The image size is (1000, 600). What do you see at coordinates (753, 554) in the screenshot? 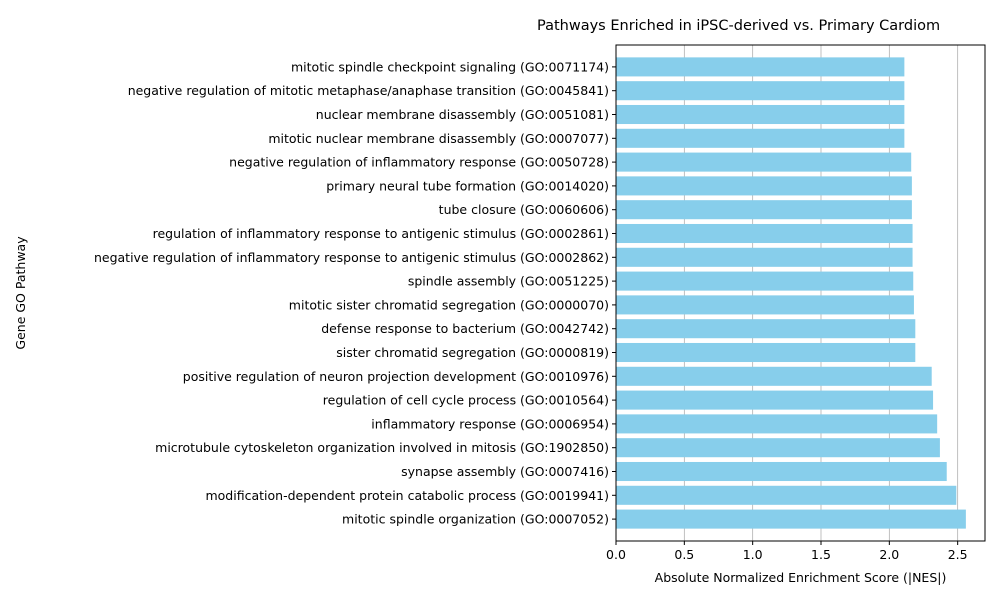
I see `x-tick-label: 1.0` at bounding box center [753, 554].